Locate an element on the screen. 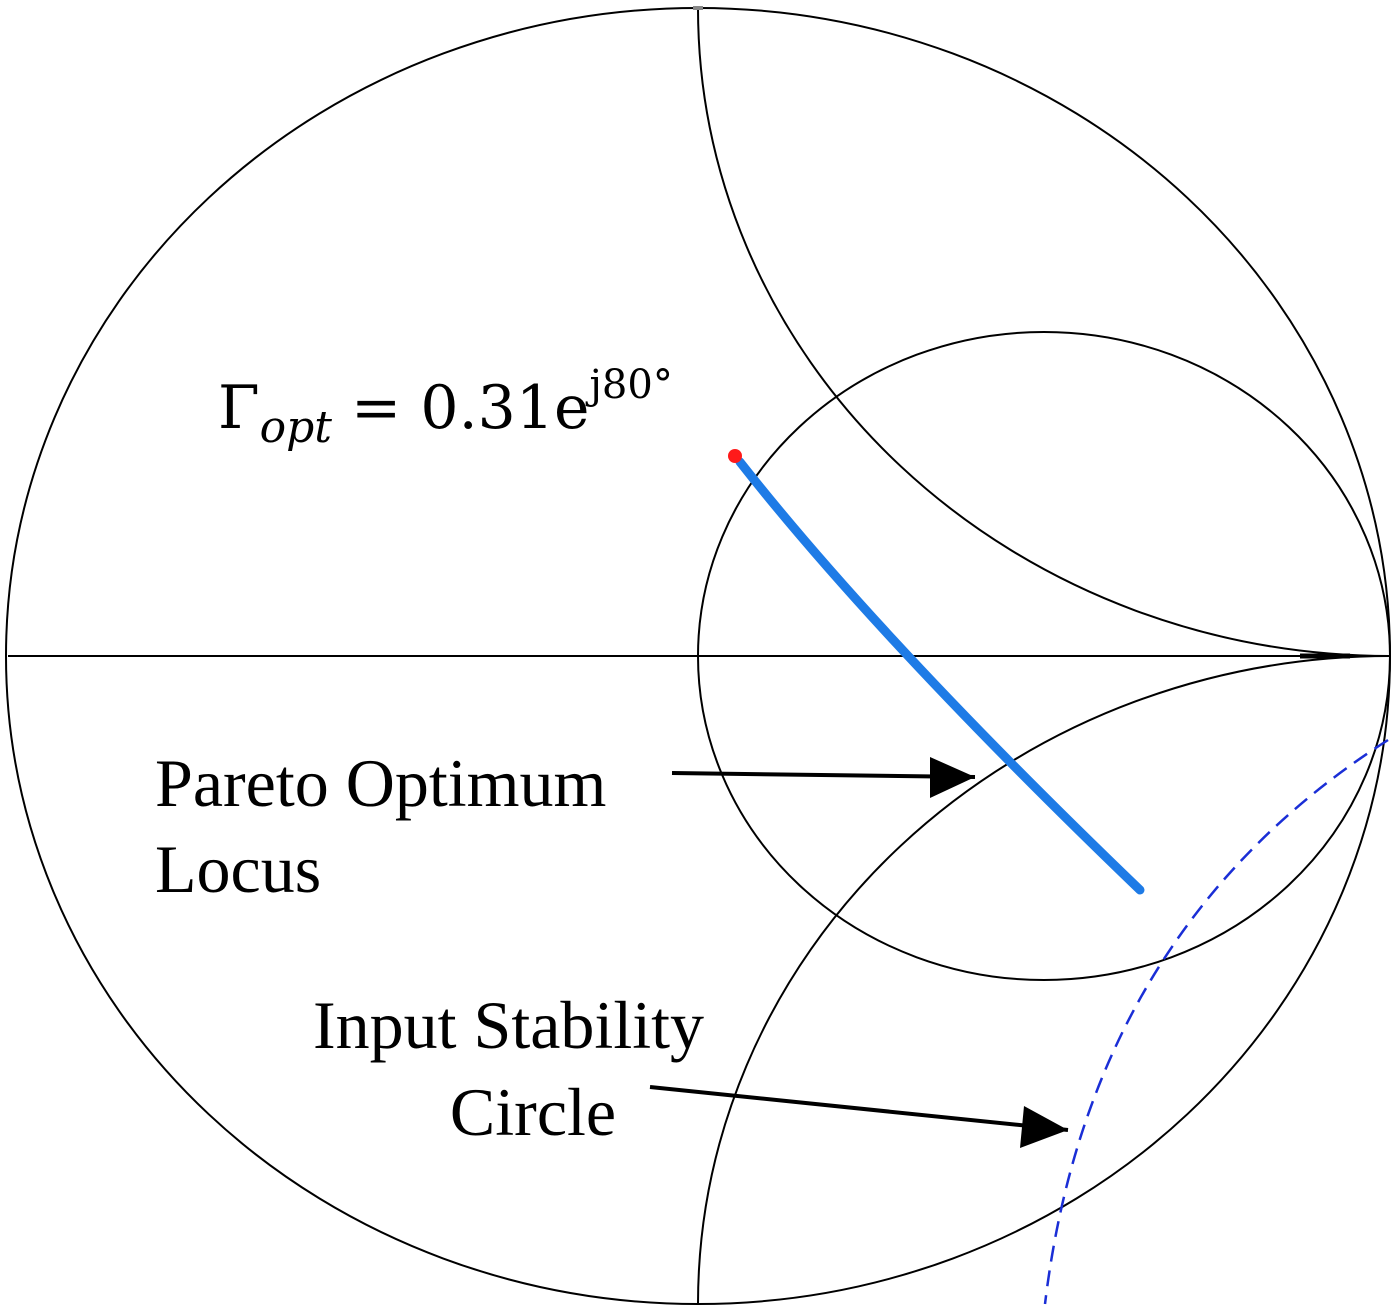 The width and height of the screenshot is (1400, 1312). stability-label: Input Stability is located at coordinates (508, 1025).